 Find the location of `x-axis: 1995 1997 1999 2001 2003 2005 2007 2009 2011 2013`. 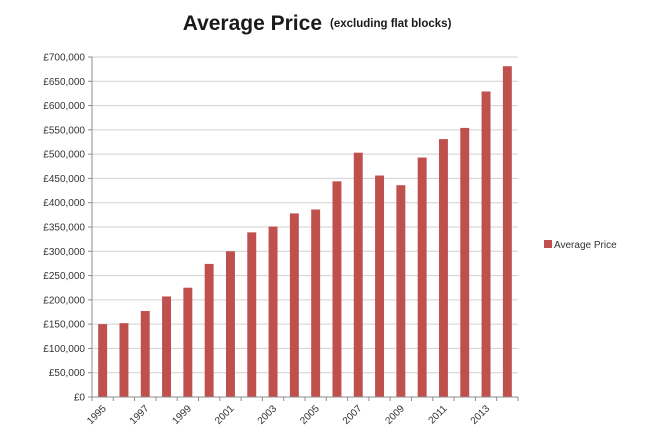

x-axis: 1995 1997 1999 2001 2003 2005 2007 2009 2011 2013 is located at coordinates (302, 411).